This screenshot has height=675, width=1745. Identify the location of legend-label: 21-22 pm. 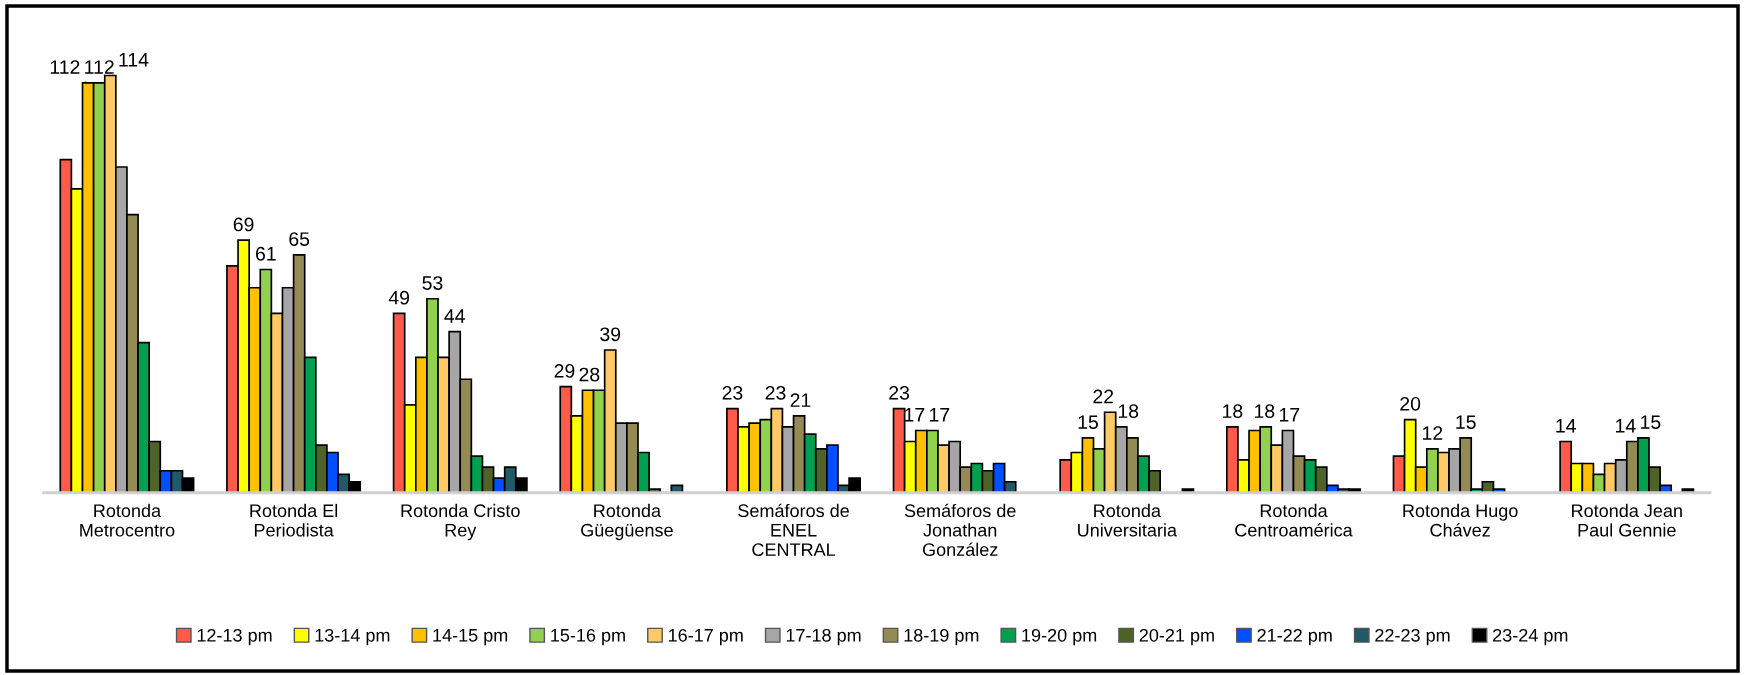
(1294, 637).